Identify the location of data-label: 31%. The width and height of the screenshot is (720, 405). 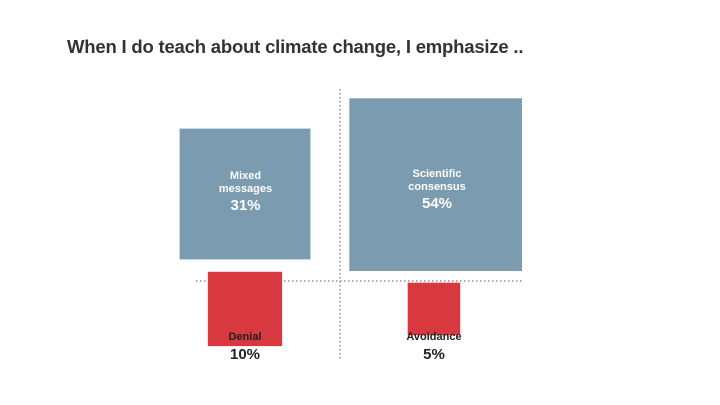
(245, 206).